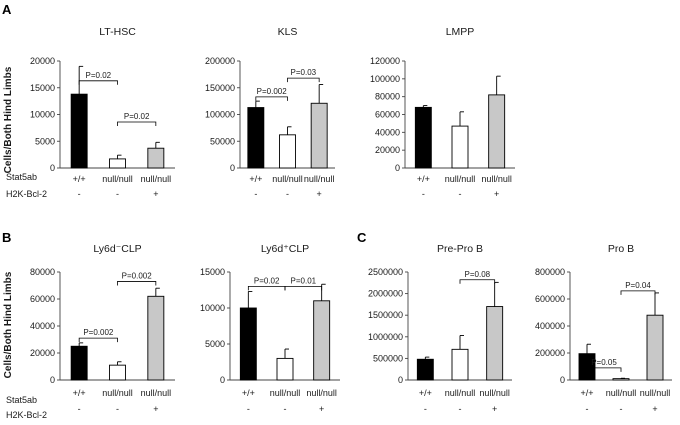 This screenshot has height=425, width=680. What do you see at coordinates (550, 299) in the screenshot?
I see `y-tick-label: 600000` at bounding box center [550, 299].